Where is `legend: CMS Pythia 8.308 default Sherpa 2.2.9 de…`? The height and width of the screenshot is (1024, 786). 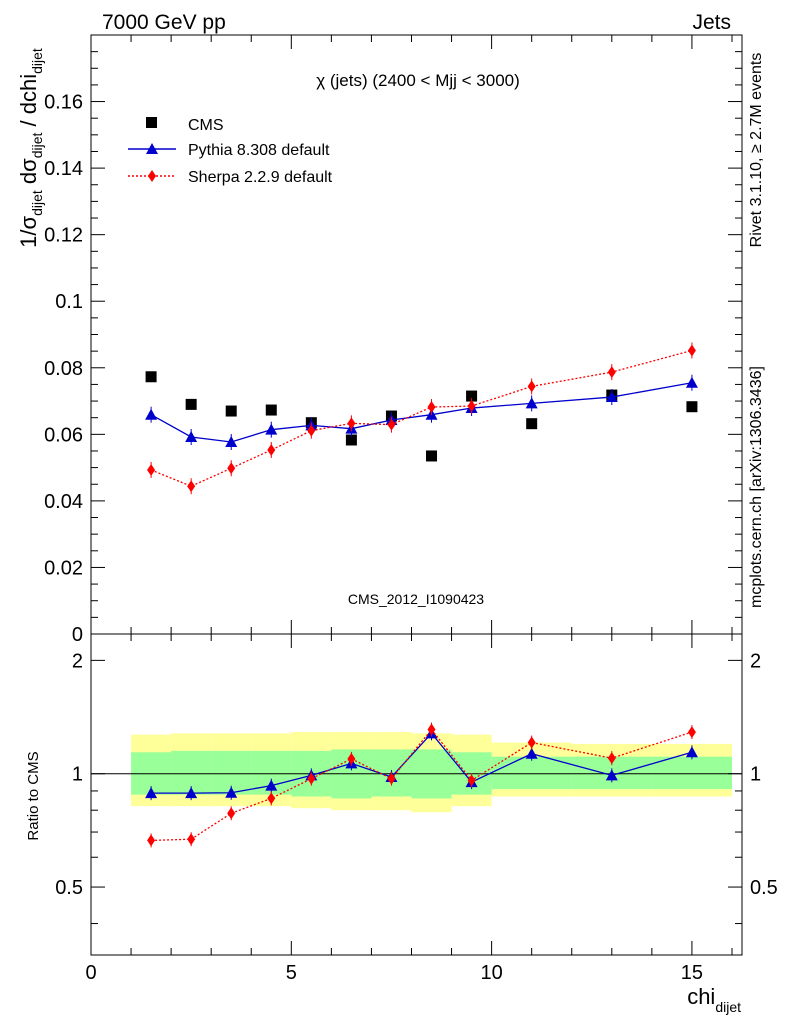
legend: CMS Pythia 8.308 default Sherpa 2.2.9 de… is located at coordinates (230, 151).